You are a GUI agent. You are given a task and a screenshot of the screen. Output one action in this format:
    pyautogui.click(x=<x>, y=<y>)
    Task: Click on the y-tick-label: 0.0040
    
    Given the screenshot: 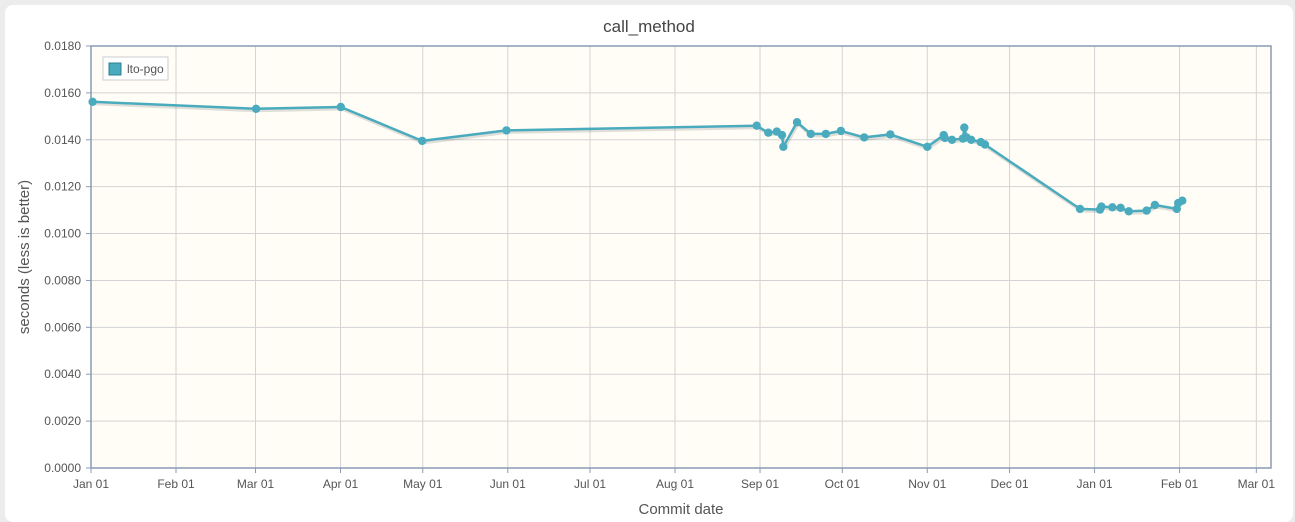 What is the action you would take?
    pyautogui.click(x=62, y=374)
    